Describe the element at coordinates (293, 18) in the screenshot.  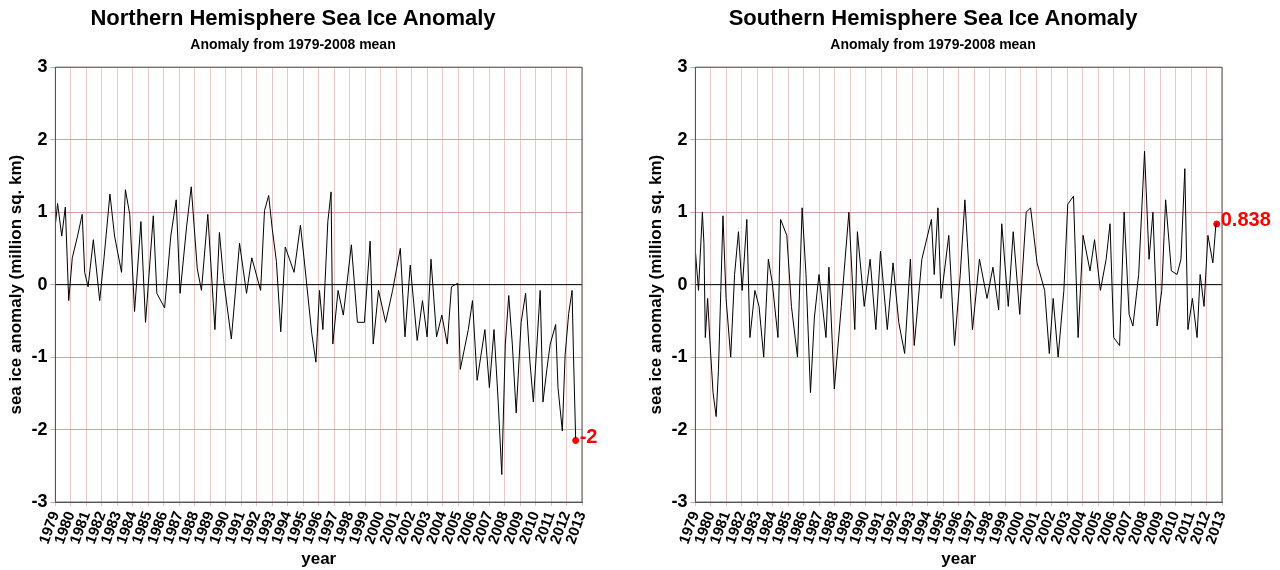
I see `chart-title: Northern Hemisphere Sea Ice Anomaly` at that location.